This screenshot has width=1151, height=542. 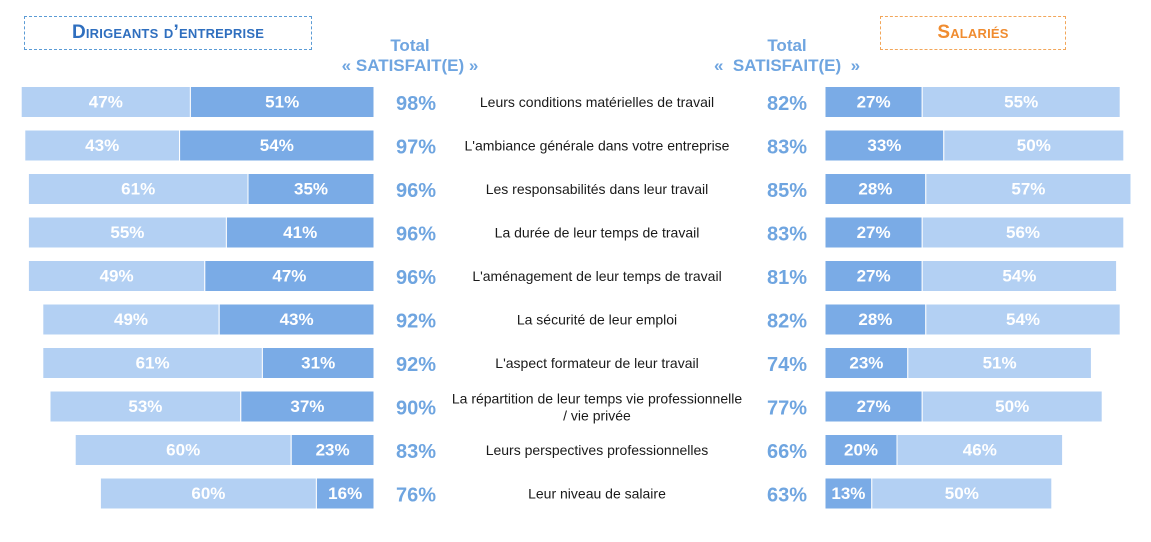 I want to click on total-header-salaries: Total « SATISFAIT(E) », so click(x=787, y=56).